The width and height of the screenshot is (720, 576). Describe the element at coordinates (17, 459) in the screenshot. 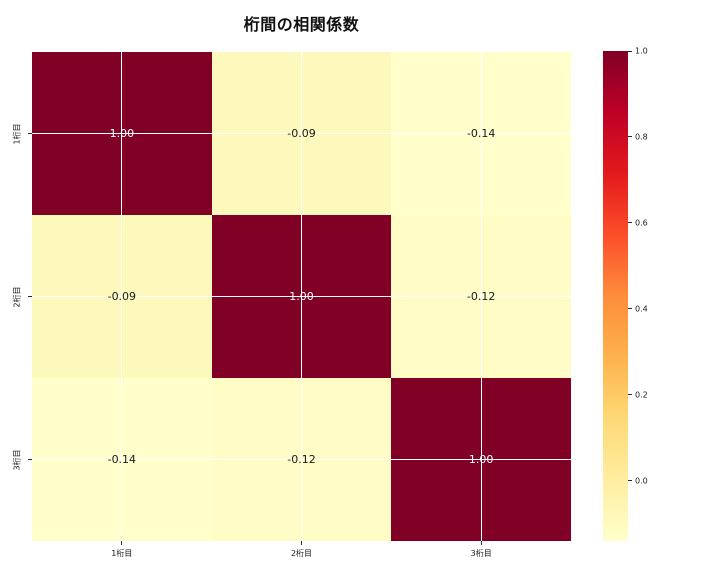

I see `y-tick-label: 3桁目` at that location.